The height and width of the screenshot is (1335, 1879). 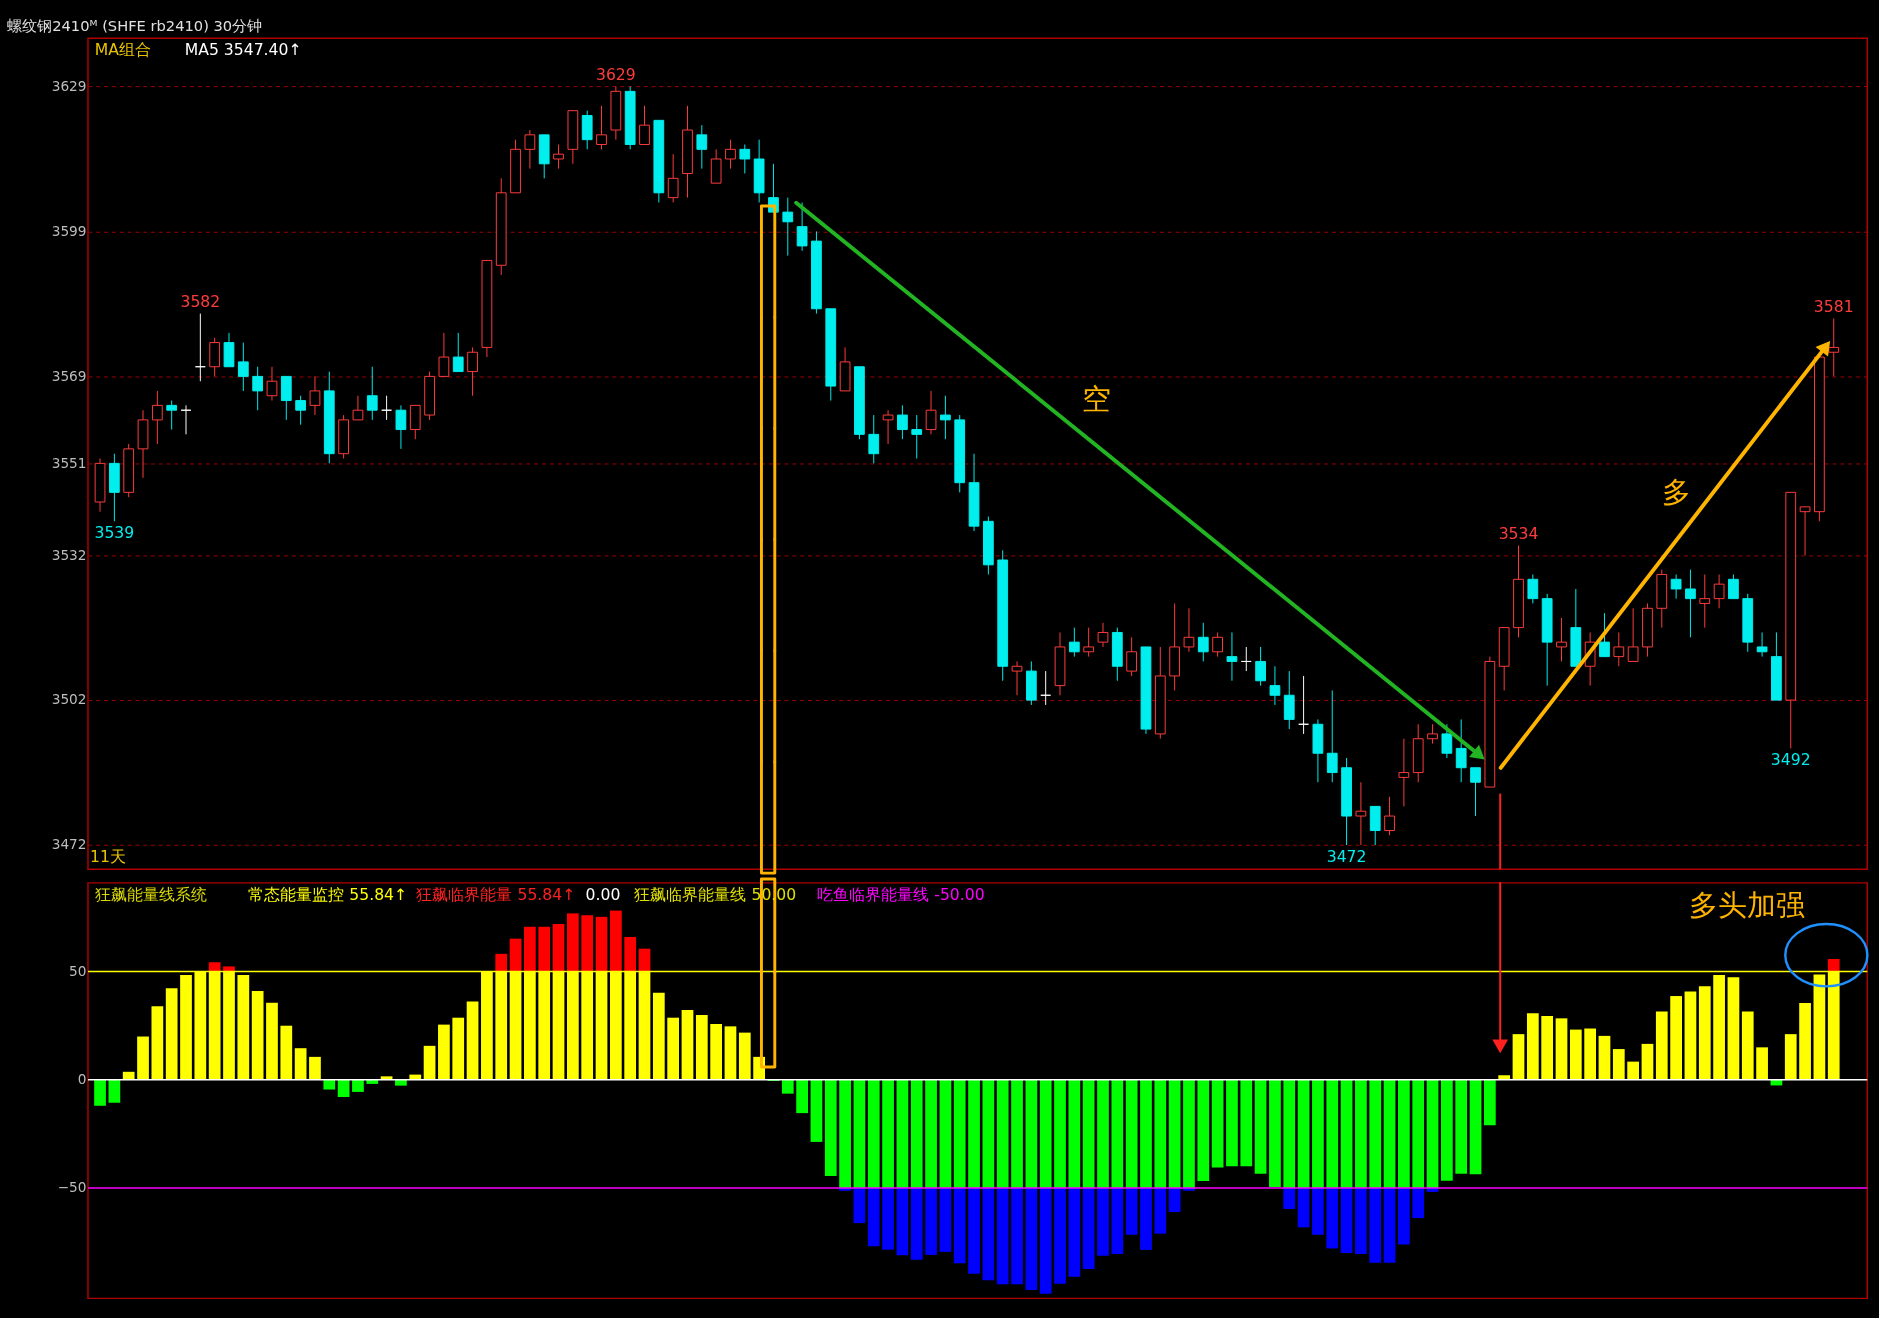 I want to click on annotation: 多头加强, so click(x=1747, y=905).